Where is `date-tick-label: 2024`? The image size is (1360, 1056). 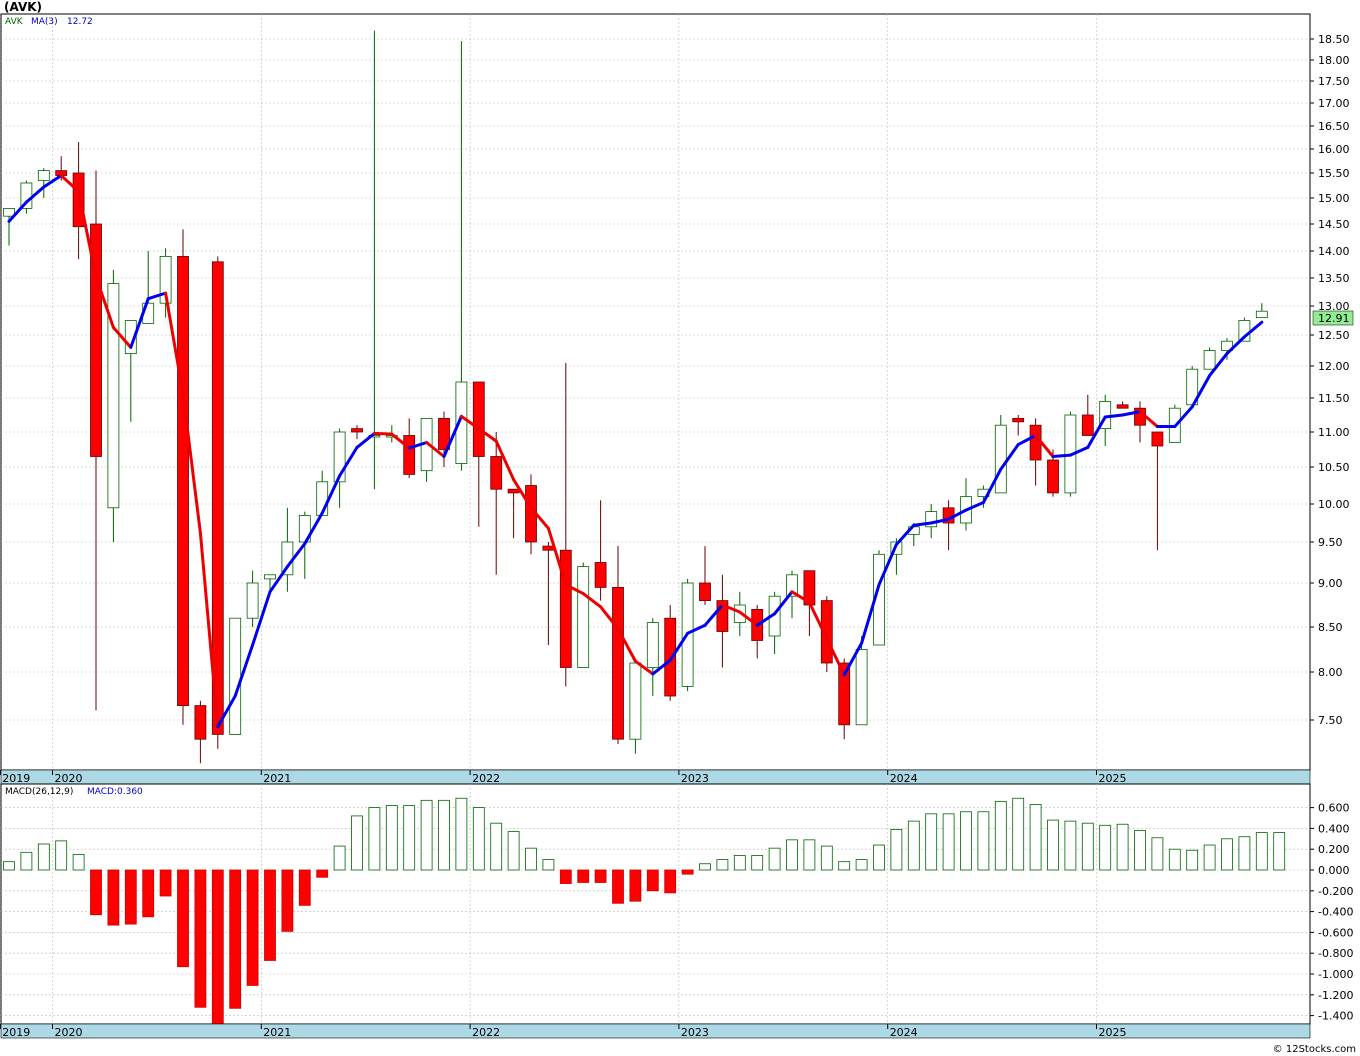 date-tick-label: 2024 is located at coordinates (904, 1032).